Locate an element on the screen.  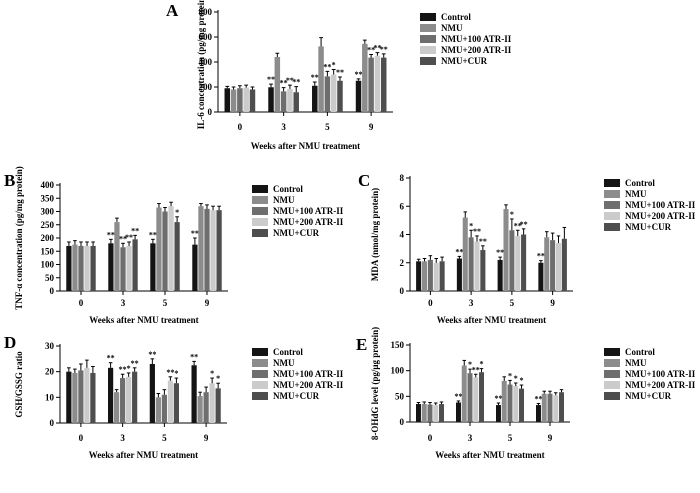
y-tick-label: 20 is located at coordinates (50, 372).